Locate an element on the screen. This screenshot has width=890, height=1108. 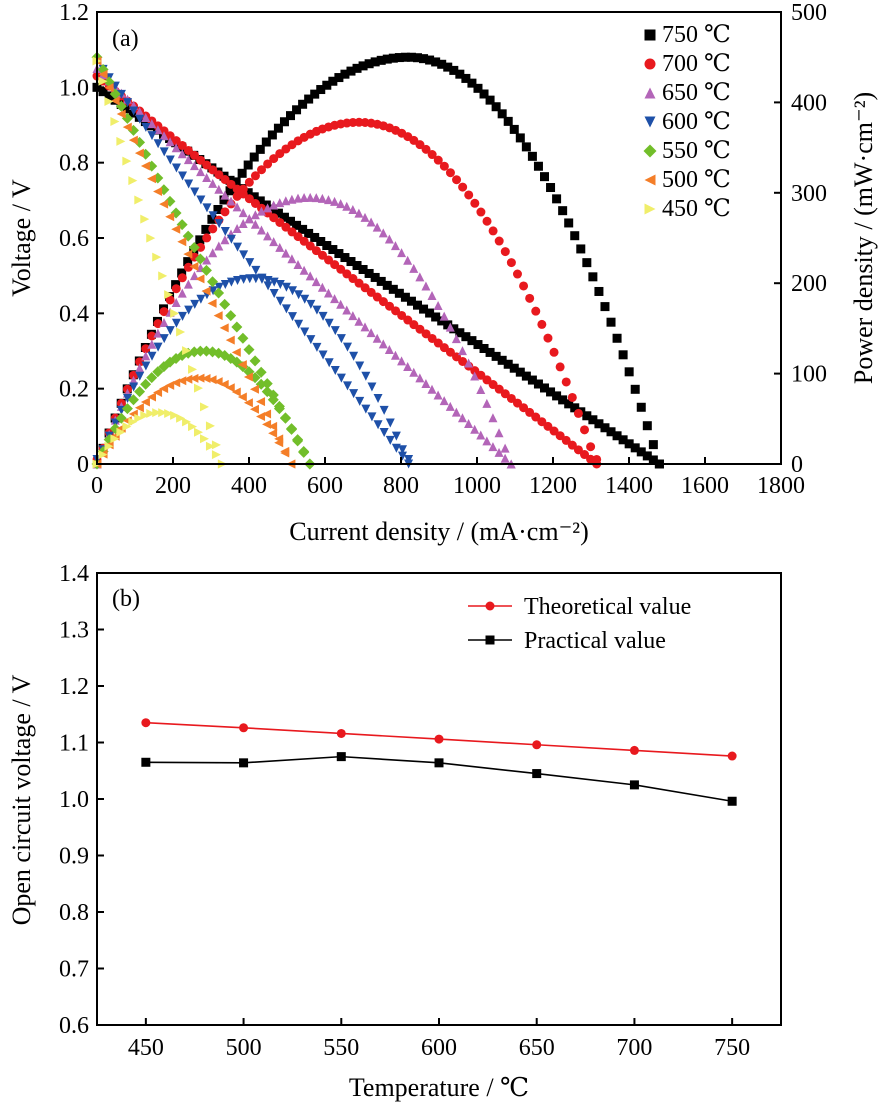
panel-b-y-tick-label: 1.4 is located at coordinates (74, 574).